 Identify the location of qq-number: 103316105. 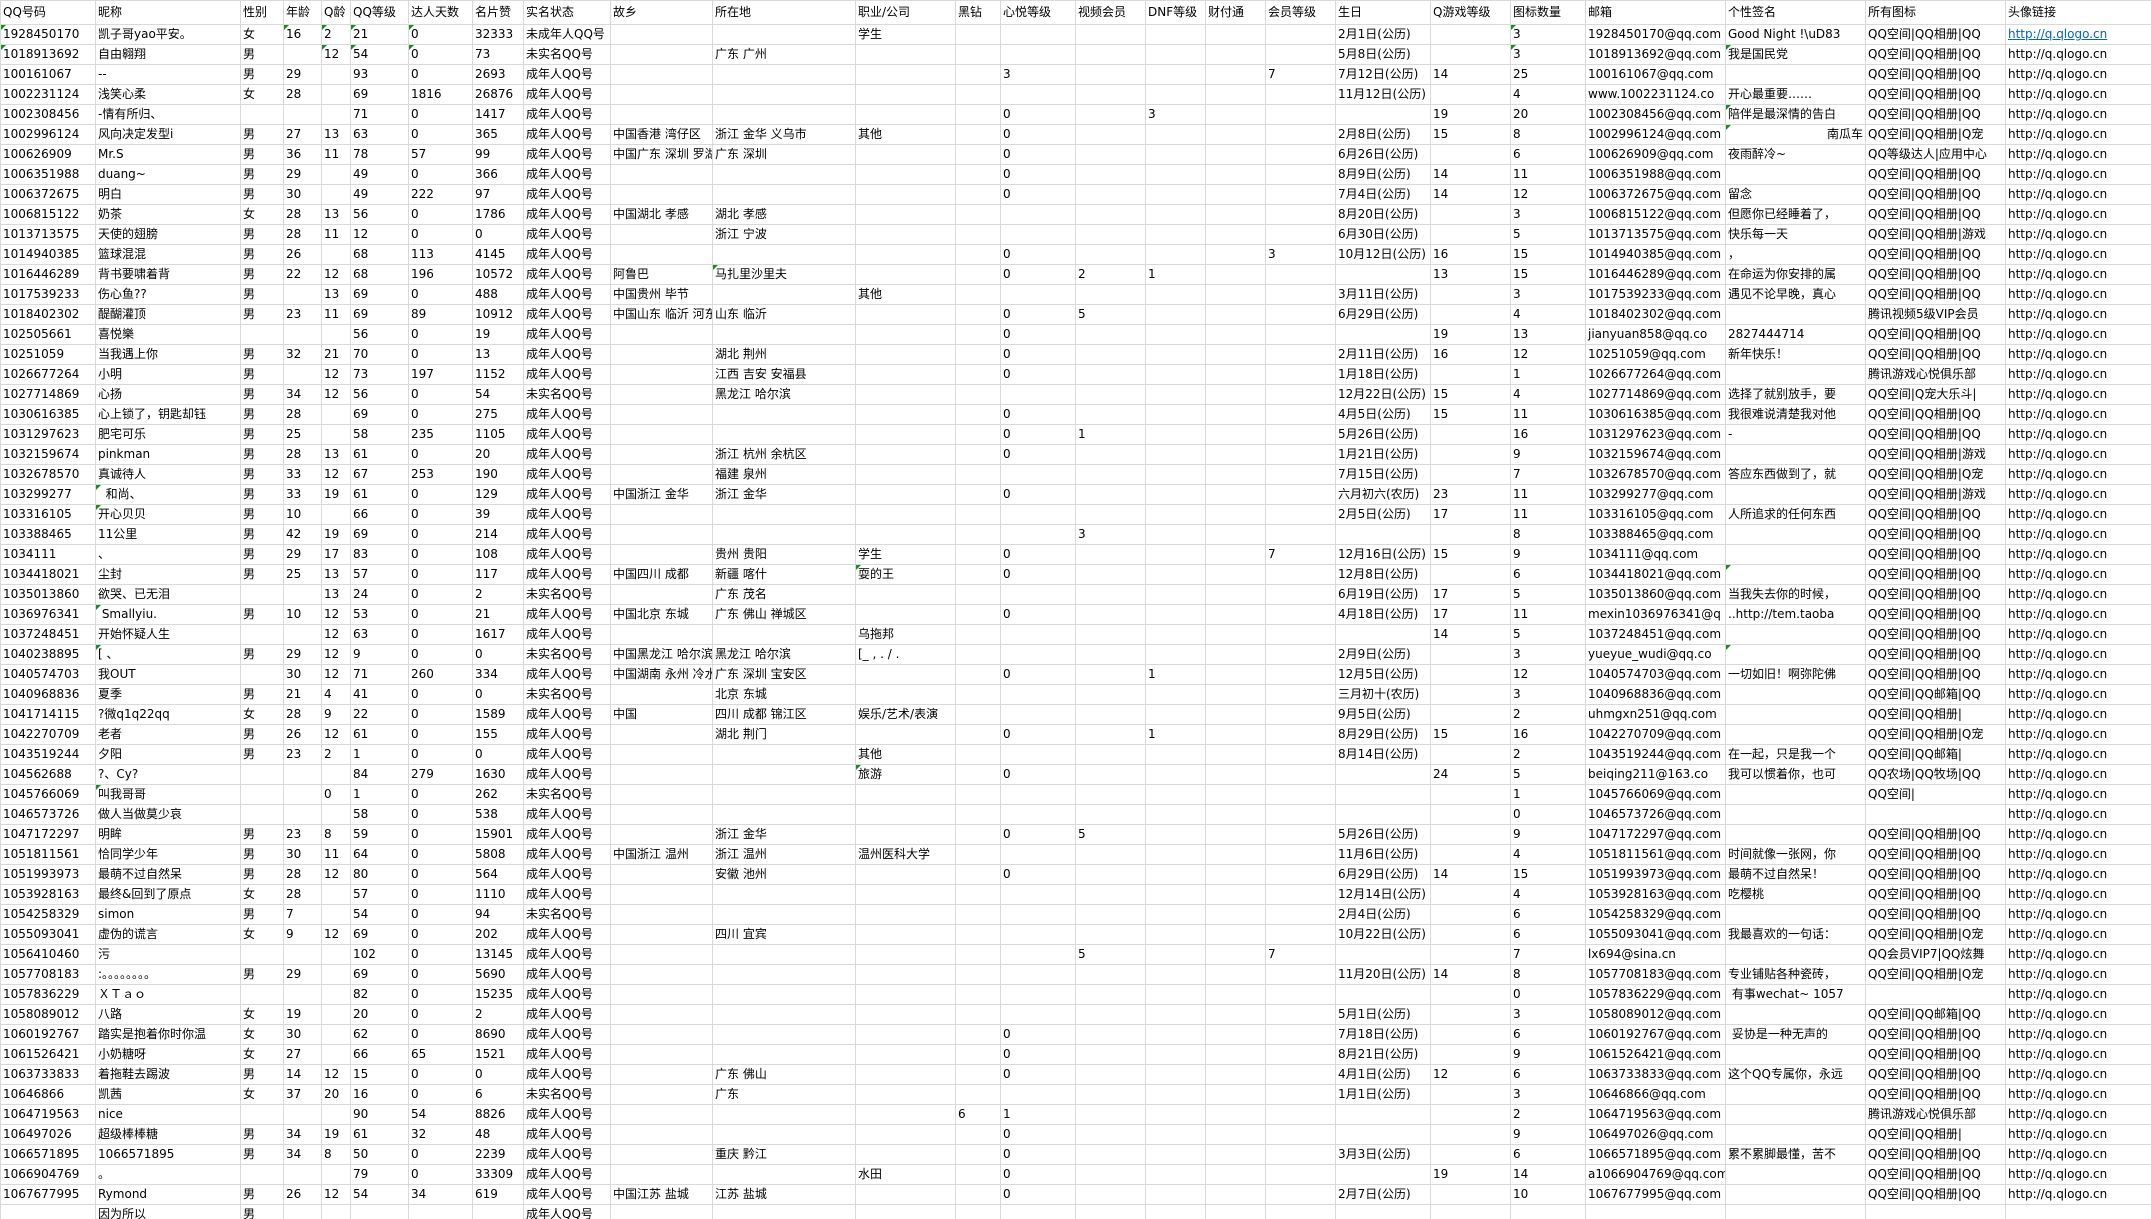
(48, 514).